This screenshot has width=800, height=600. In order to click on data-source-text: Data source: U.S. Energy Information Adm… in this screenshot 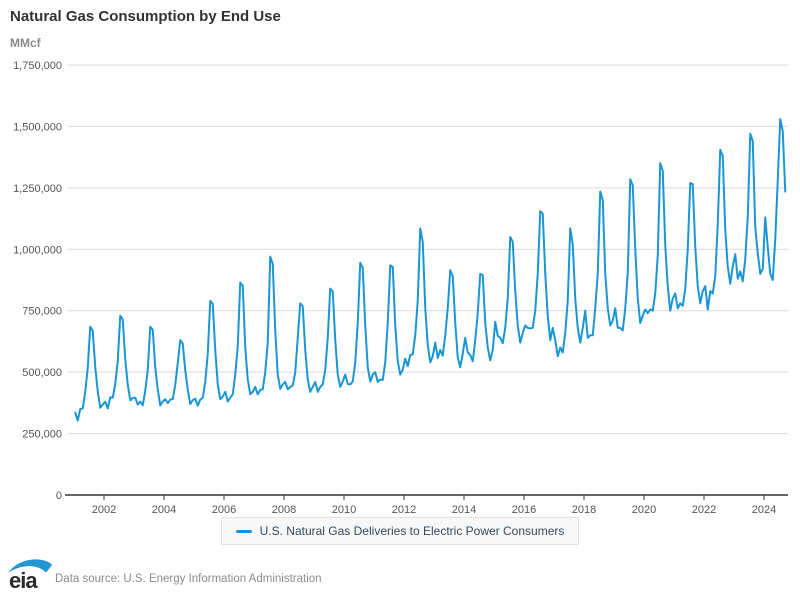, I will do `click(188, 579)`.